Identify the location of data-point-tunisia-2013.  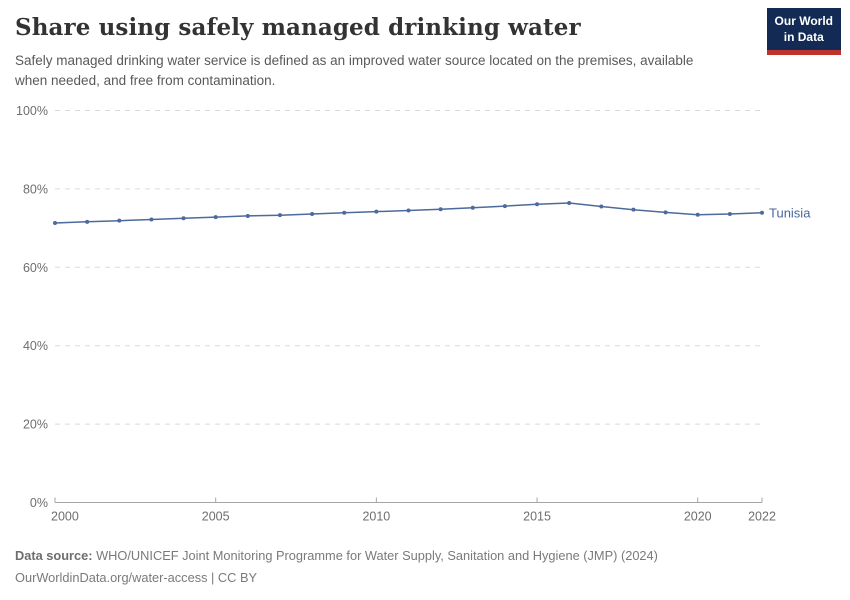
(472, 207).